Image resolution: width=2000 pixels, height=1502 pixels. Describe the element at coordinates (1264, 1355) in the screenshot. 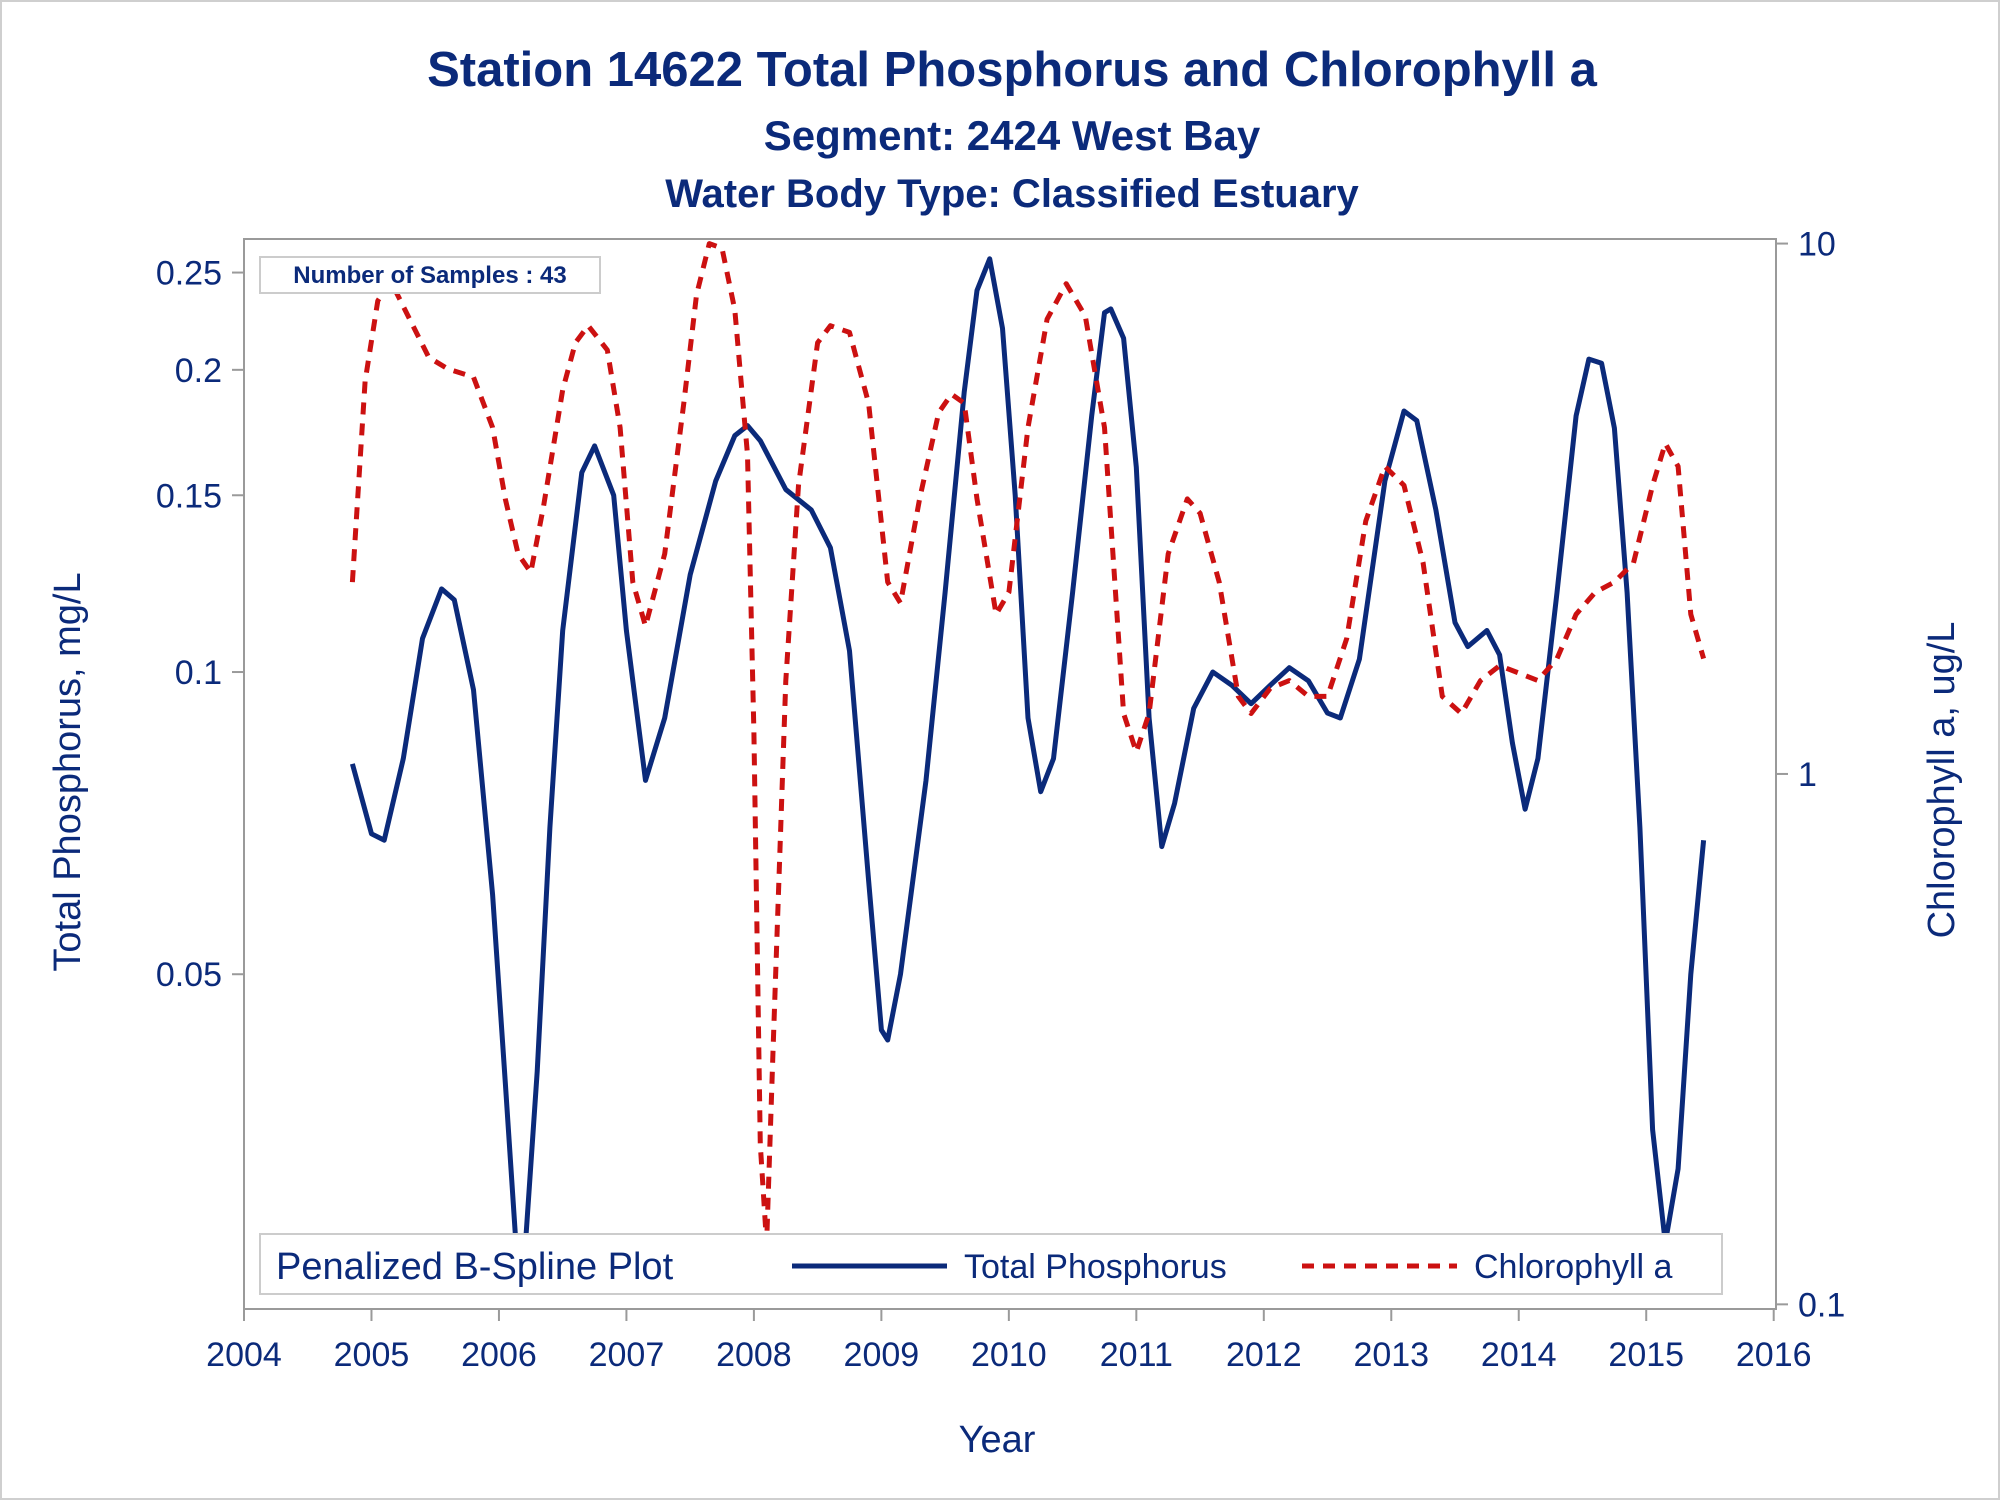

I see `x-tick-label: 2012` at that location.